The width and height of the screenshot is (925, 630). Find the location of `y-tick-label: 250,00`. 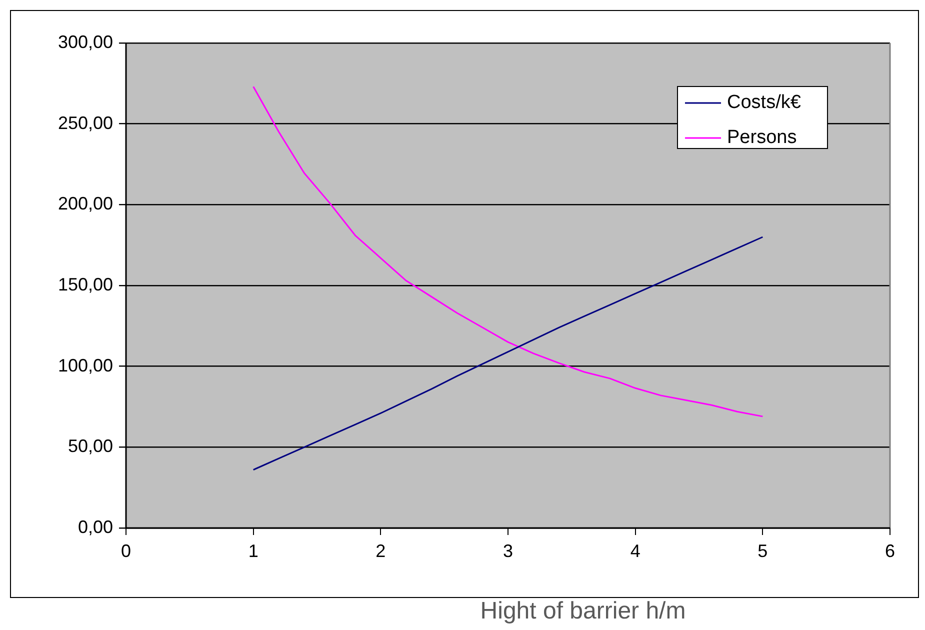

y-tick-label: 250,00 is located at coordinates (85, 122).